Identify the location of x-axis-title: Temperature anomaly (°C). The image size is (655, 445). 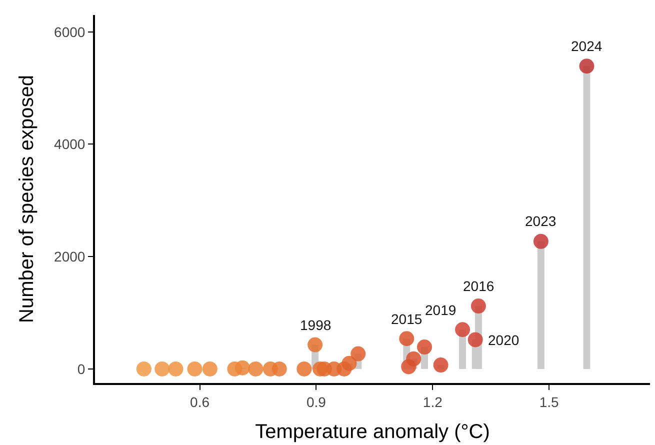
(372, 431).